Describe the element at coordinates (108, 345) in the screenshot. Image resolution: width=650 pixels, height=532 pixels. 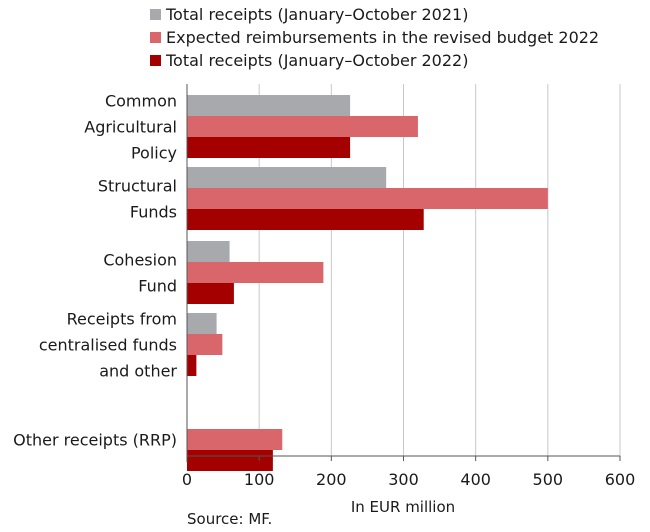
I see `category-label-receipts-from-centralised-funds-and-other: Receipts from centralised funds and other` at that location.